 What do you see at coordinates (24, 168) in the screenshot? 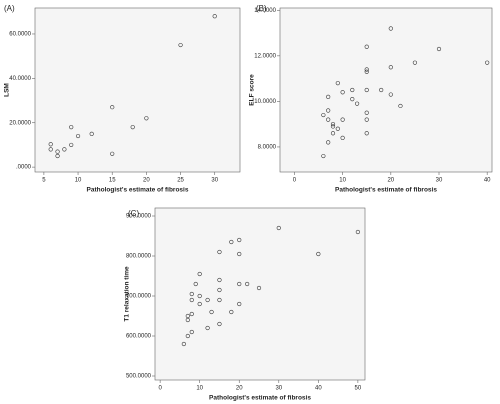
I see `y-tick-label: .0000` at bounding box center [24, 168].